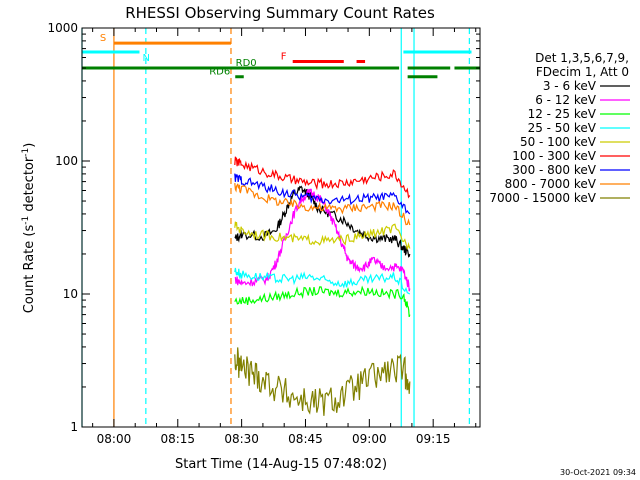  I want to click on y-tick-label-1: 10, so click(70, 294).